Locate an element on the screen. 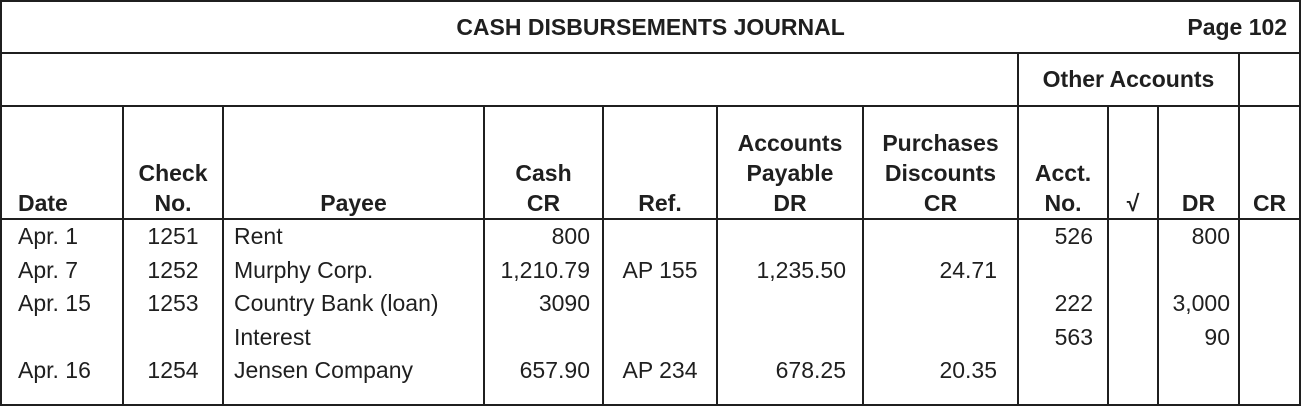  cell-acct-no: 563 is located at coordinates (1073, 336).